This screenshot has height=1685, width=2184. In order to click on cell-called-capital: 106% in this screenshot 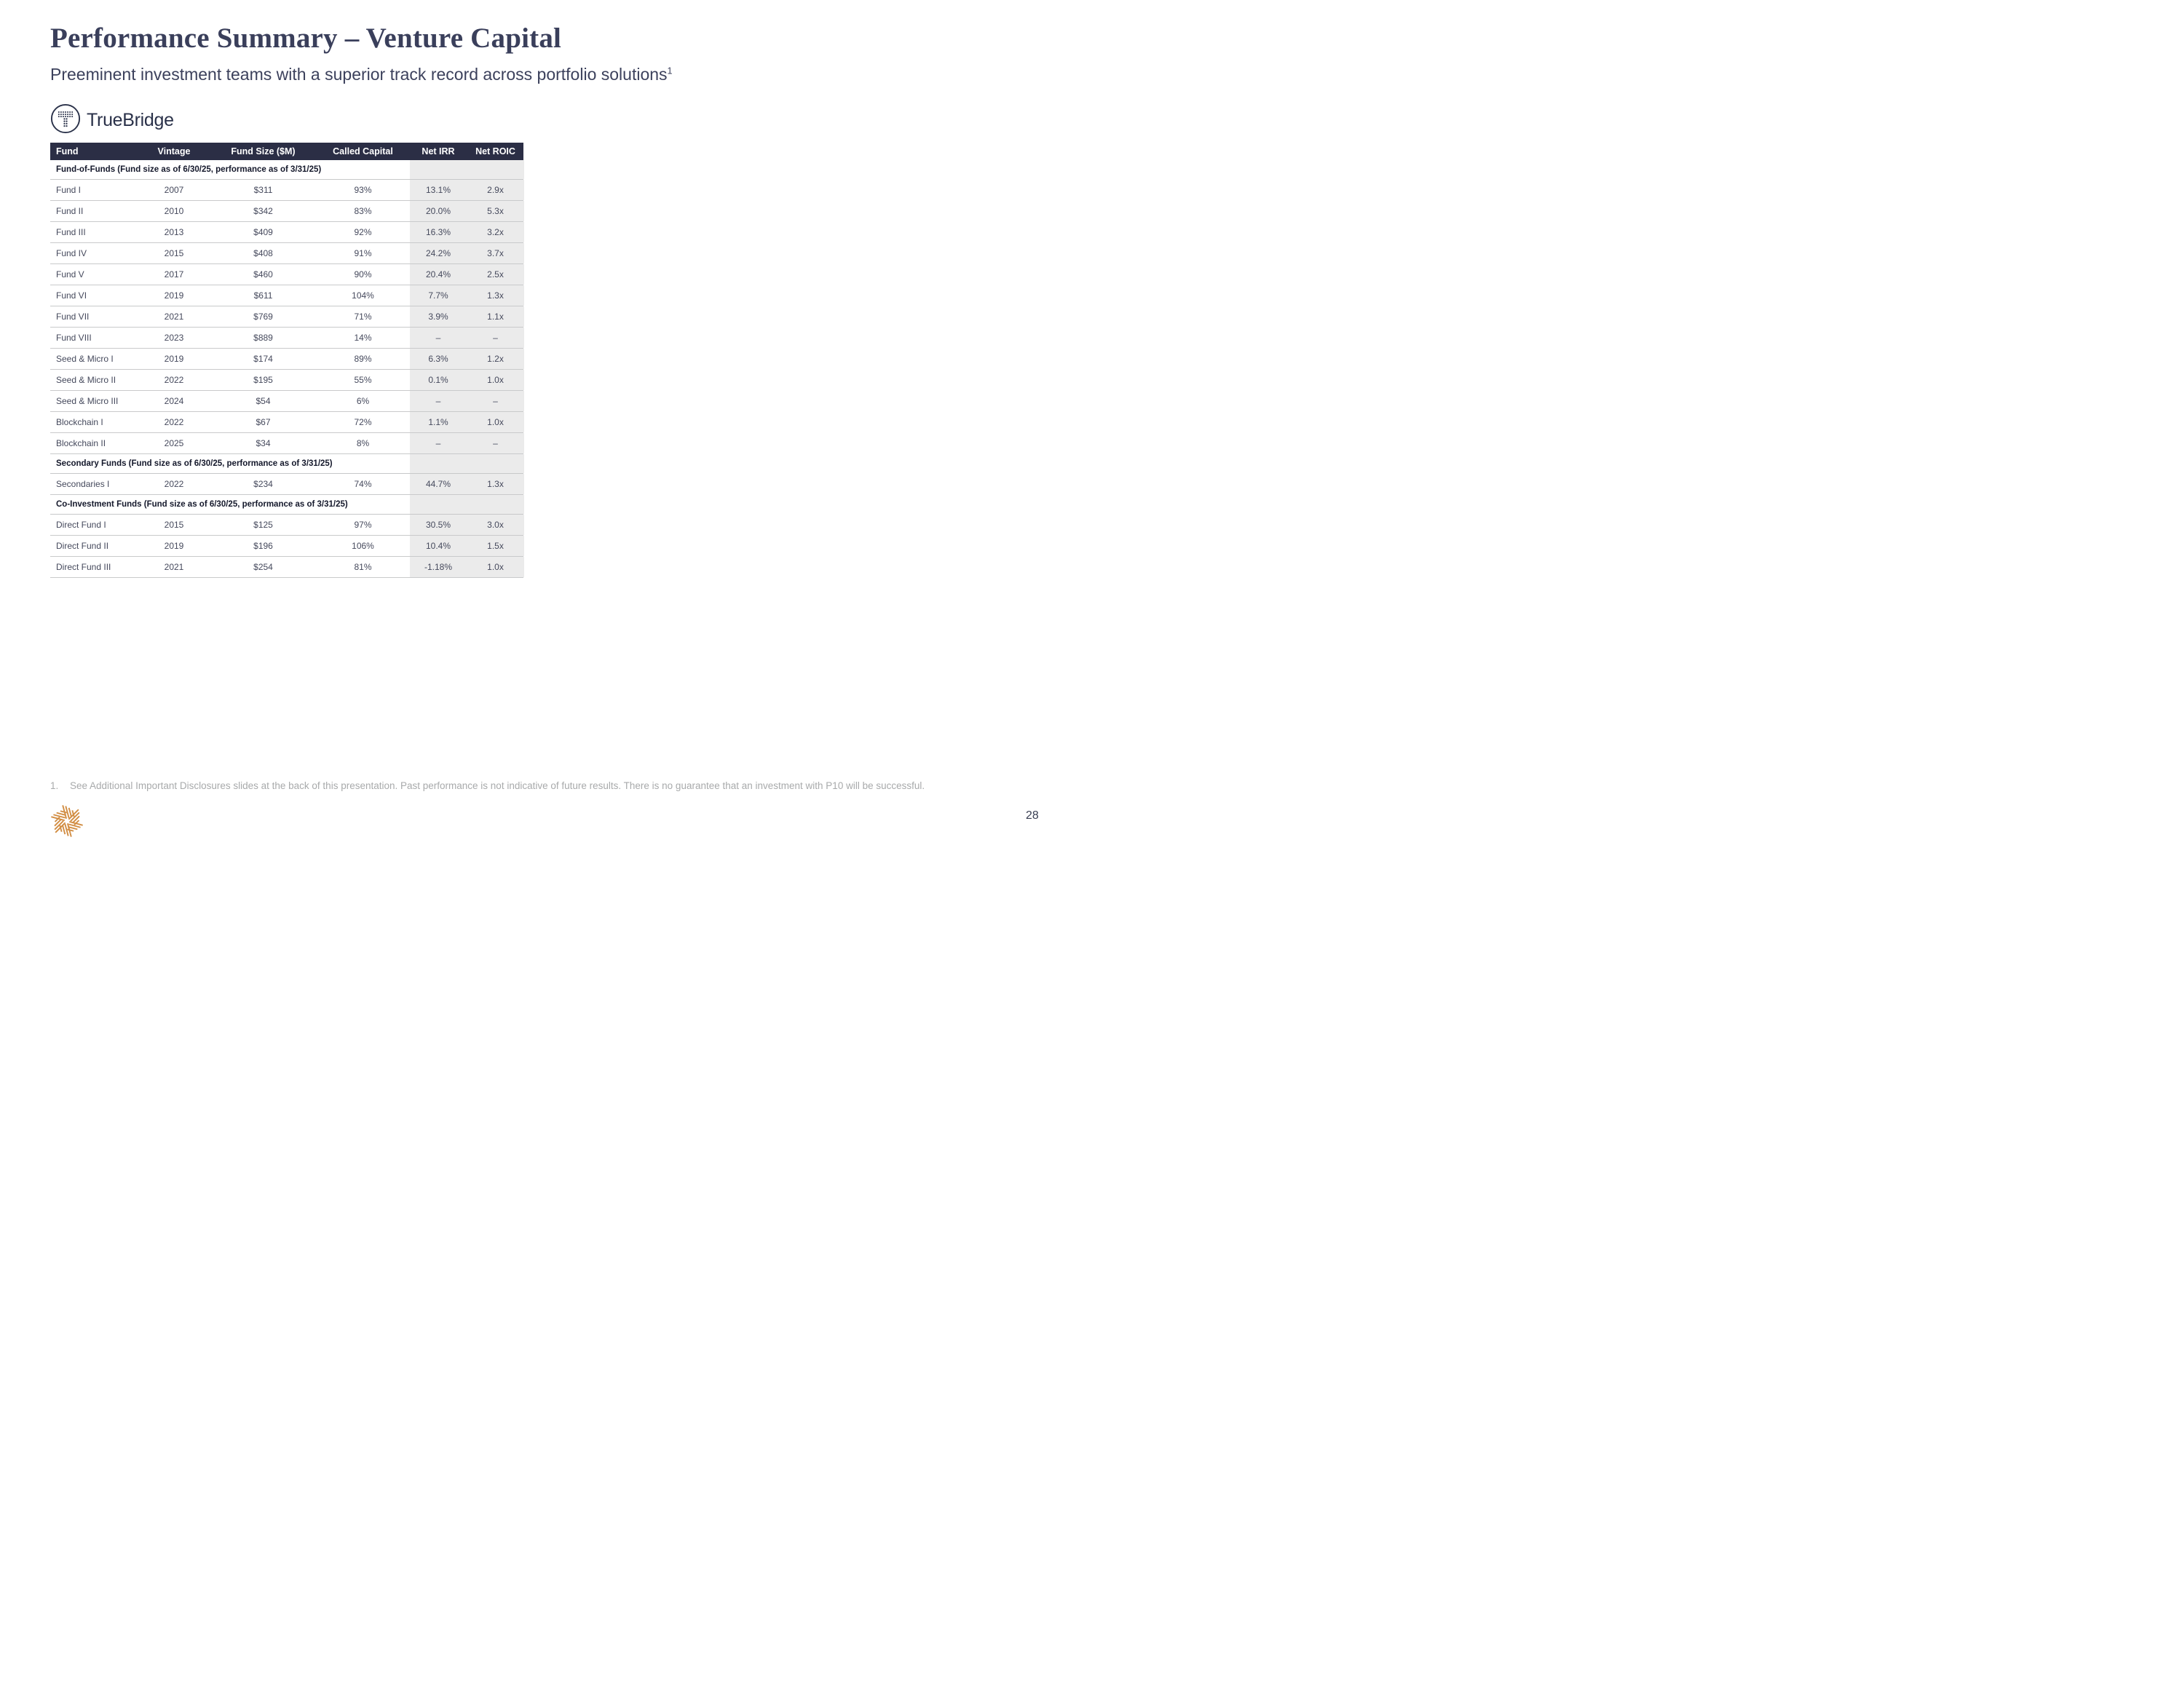, I will do `click(363, 546)`.